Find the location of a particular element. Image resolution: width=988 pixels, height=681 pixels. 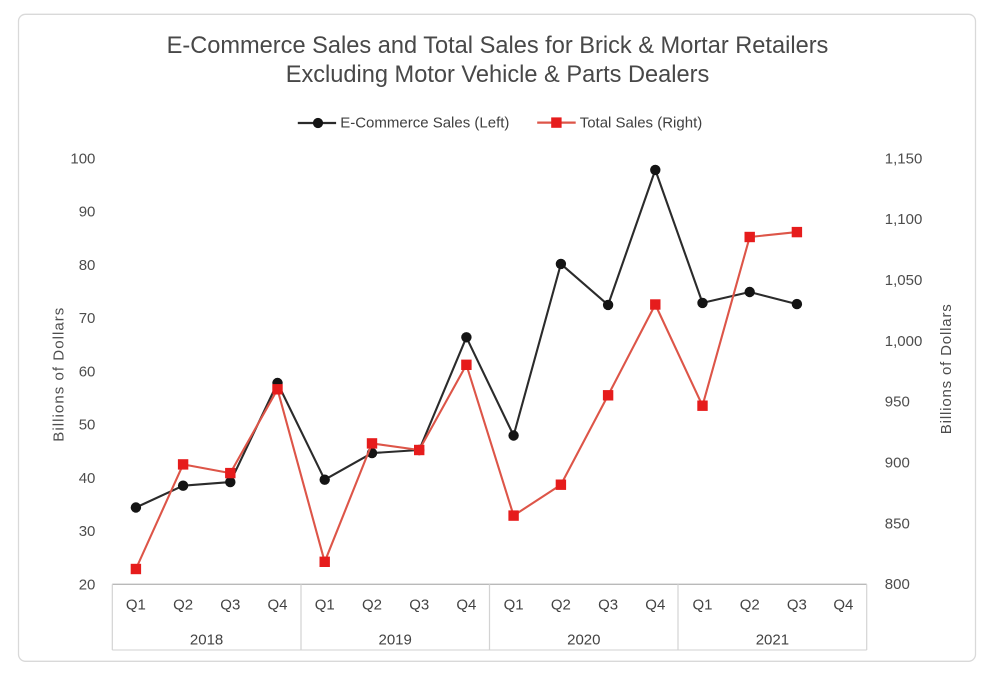

svg-text: 2018 is located at coordinates (206, 639).